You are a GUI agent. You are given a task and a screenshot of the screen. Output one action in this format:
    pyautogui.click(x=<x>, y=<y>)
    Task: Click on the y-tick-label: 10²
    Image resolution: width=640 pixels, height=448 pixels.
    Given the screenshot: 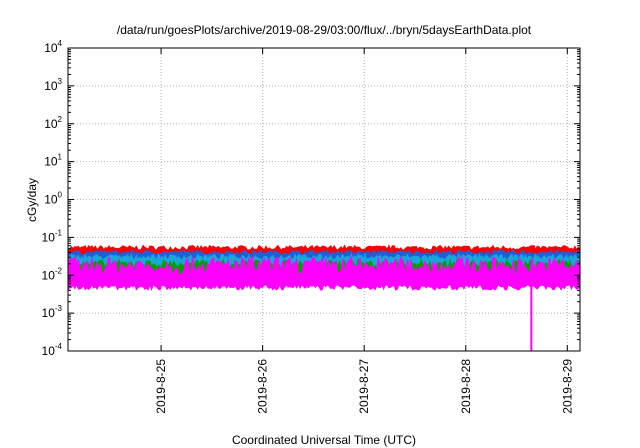 What is the action you would take?
    pyautogui.click(x=53, y=123)
    